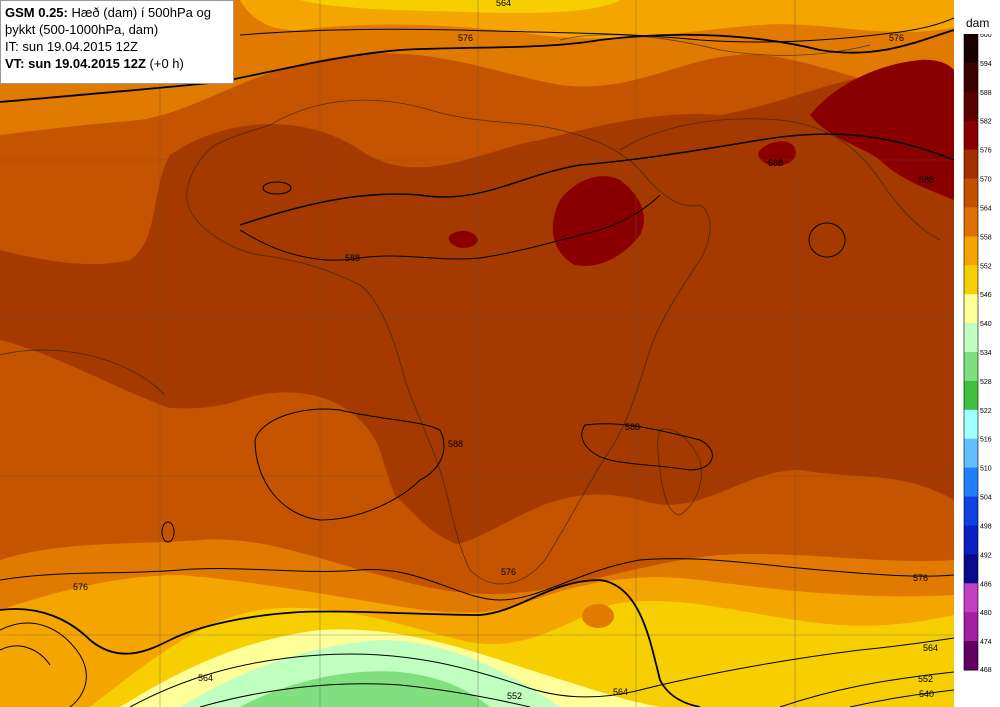 The height and width of the screenshot is (707, 1000). I want to click on legend-tick-label: 546, so click(986, 295).